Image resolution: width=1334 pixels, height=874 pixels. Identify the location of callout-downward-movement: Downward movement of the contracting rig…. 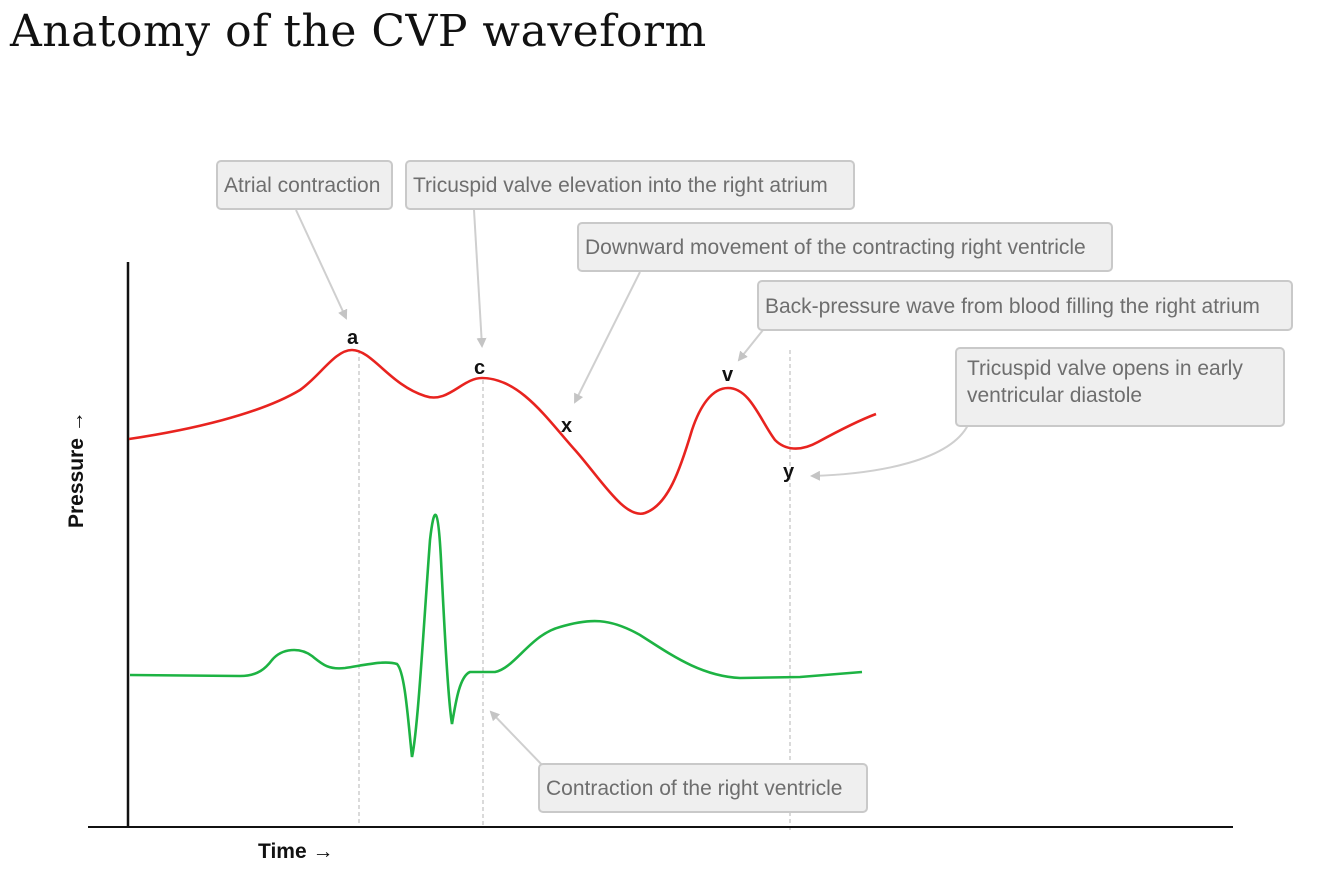
(845, 247).